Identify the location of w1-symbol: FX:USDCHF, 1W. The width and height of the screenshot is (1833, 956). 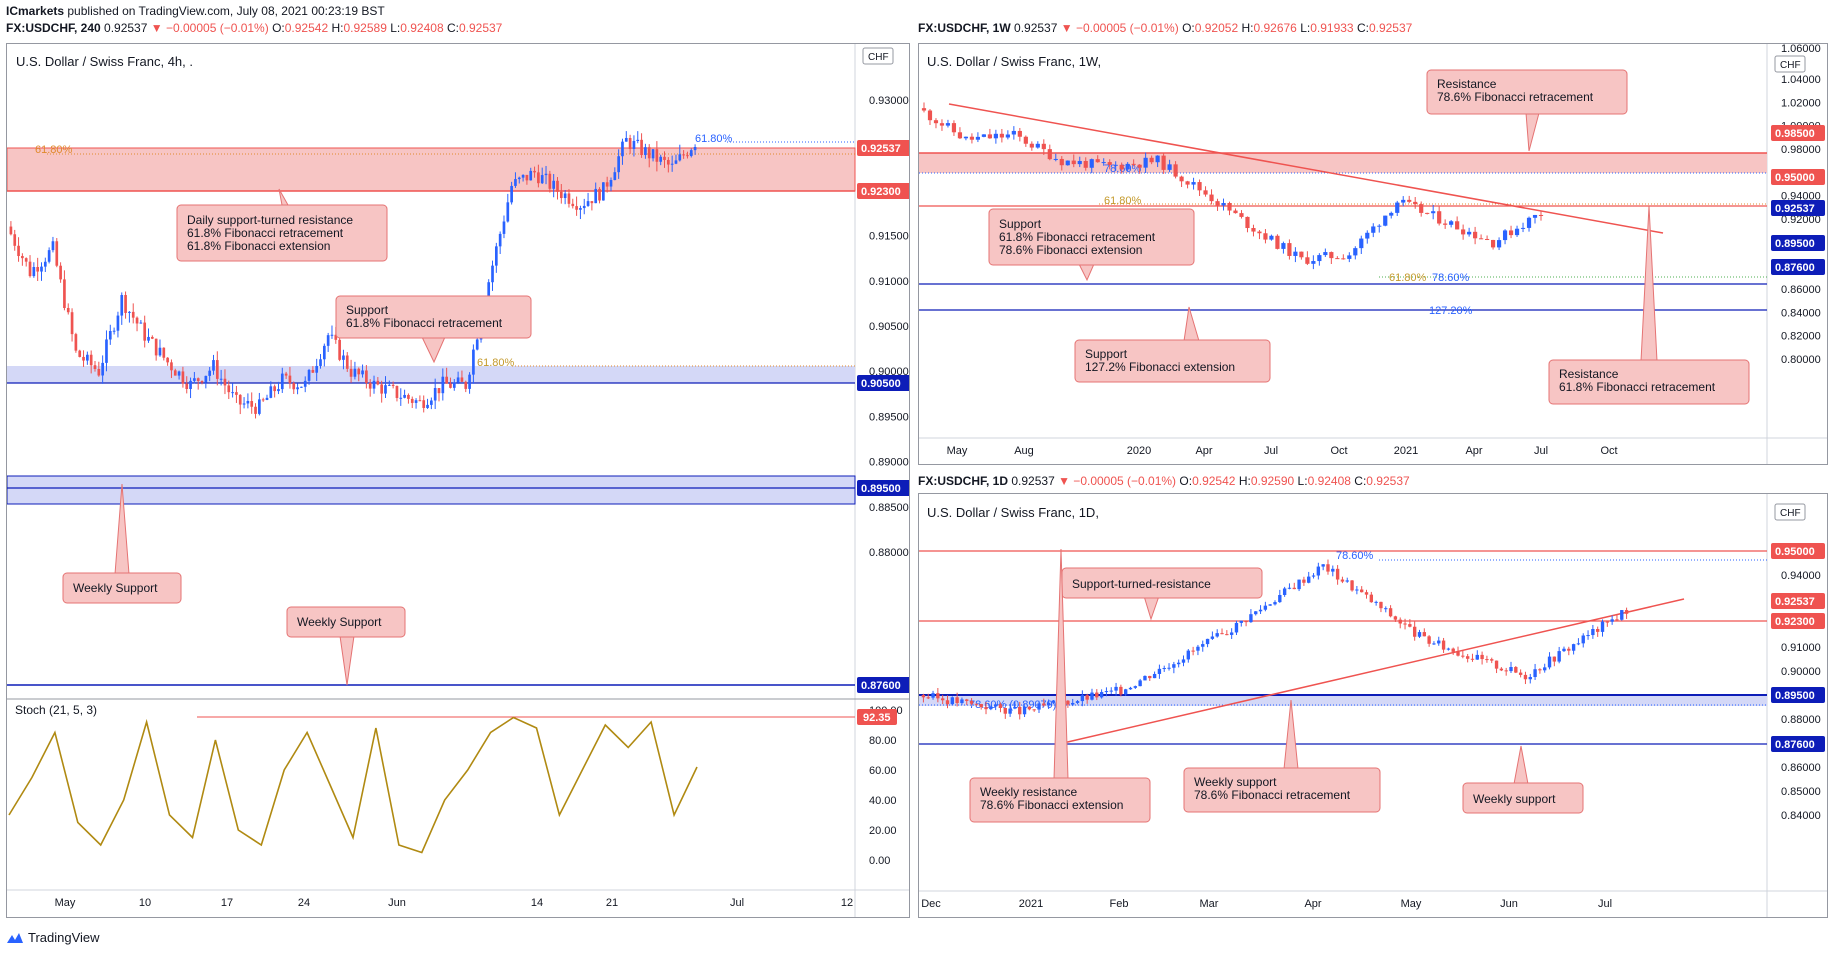
(964, 28).